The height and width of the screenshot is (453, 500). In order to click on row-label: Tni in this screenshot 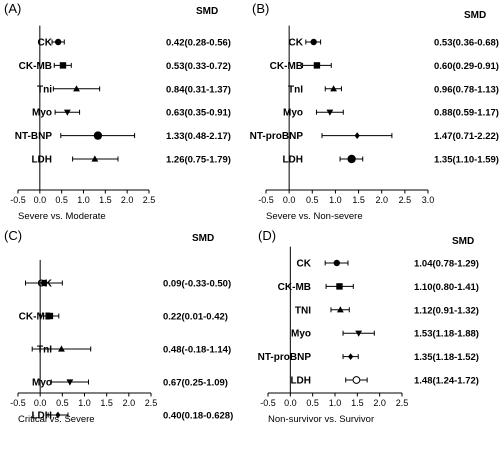, I will do `click(44, 89)`.